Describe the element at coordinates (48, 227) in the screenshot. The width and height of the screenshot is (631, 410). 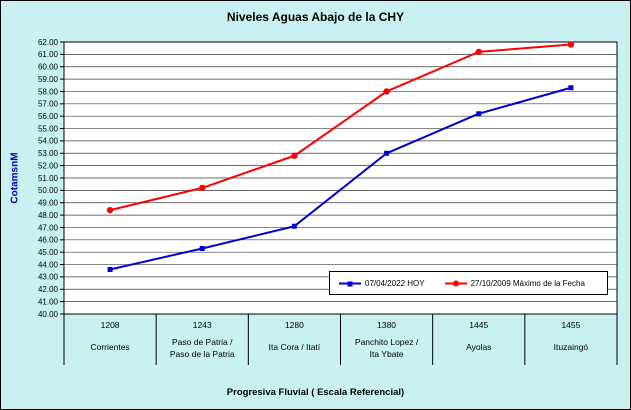
I see `y-tick-label: 47.00` at that location.